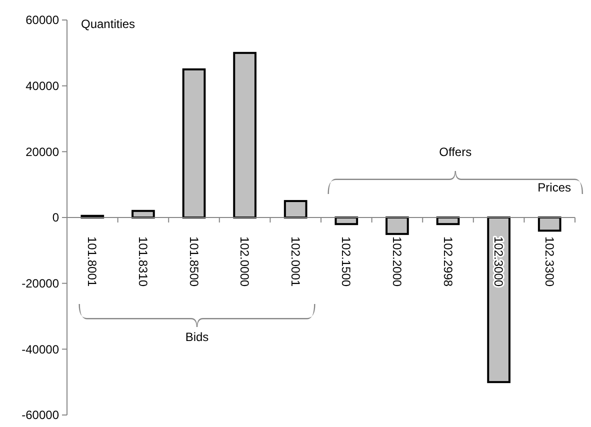 The image size is (591, 427). Describe the element at coordinates (43, 151) in the screenshot. I see `y-tick-label: 20000` at that location.